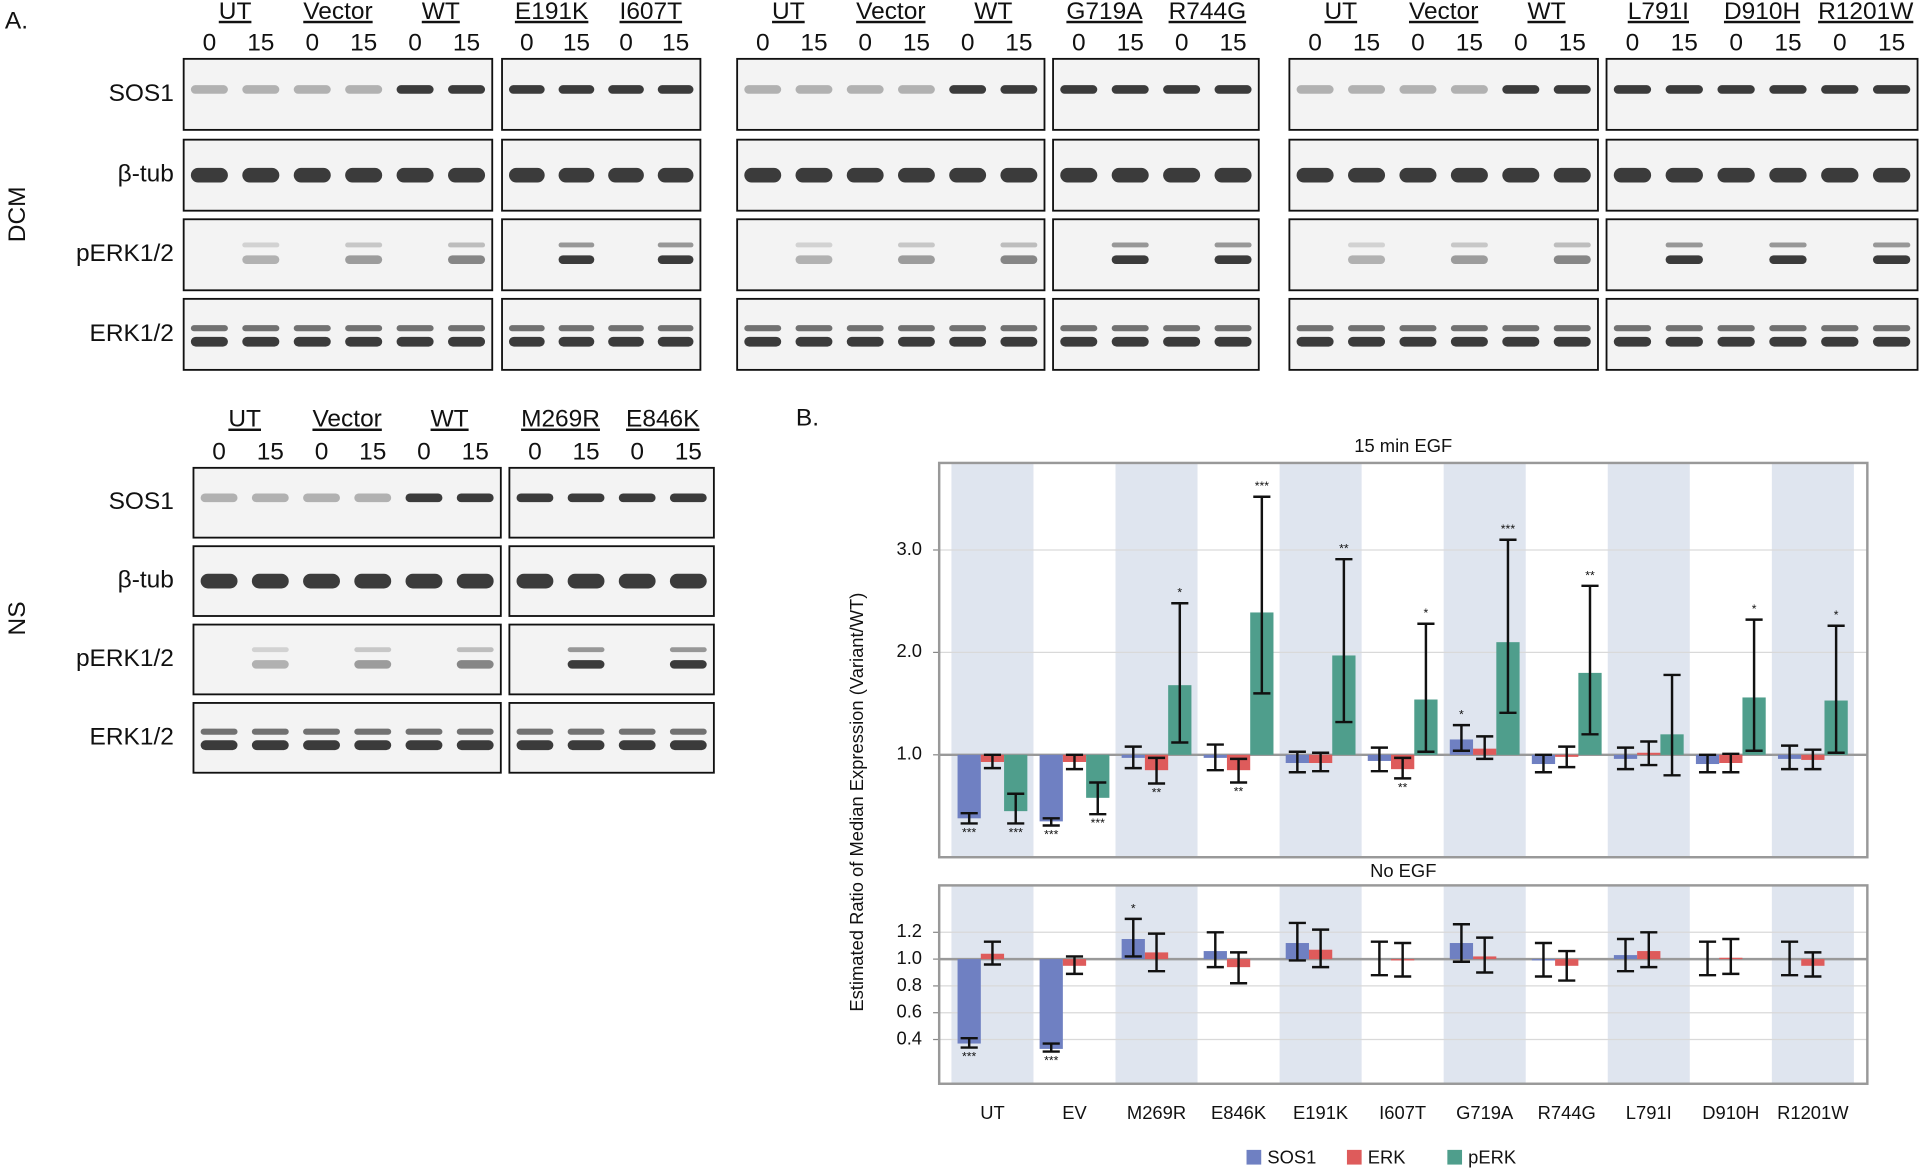  I want to click on condition-label: NS, so click(17, 618).